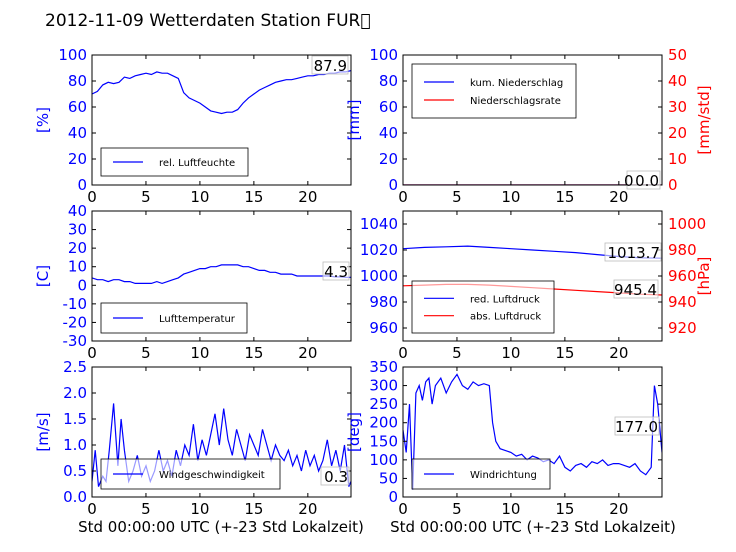 This screenshot has height=552, width=736. What do you see at coordinates (43, 431) in the screenshot?
I see `y-axis-label: [m/s]` at bounding box center [43, 431].